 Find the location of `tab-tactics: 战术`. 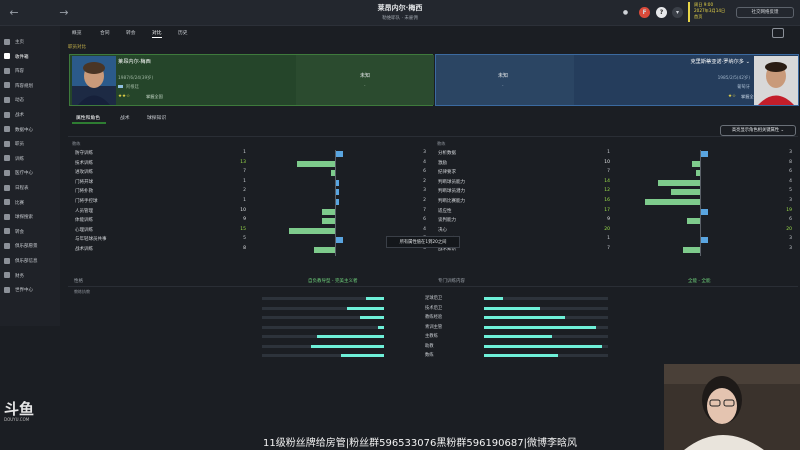

tab-tactics: 战术 is located at coordinates (125, 118).